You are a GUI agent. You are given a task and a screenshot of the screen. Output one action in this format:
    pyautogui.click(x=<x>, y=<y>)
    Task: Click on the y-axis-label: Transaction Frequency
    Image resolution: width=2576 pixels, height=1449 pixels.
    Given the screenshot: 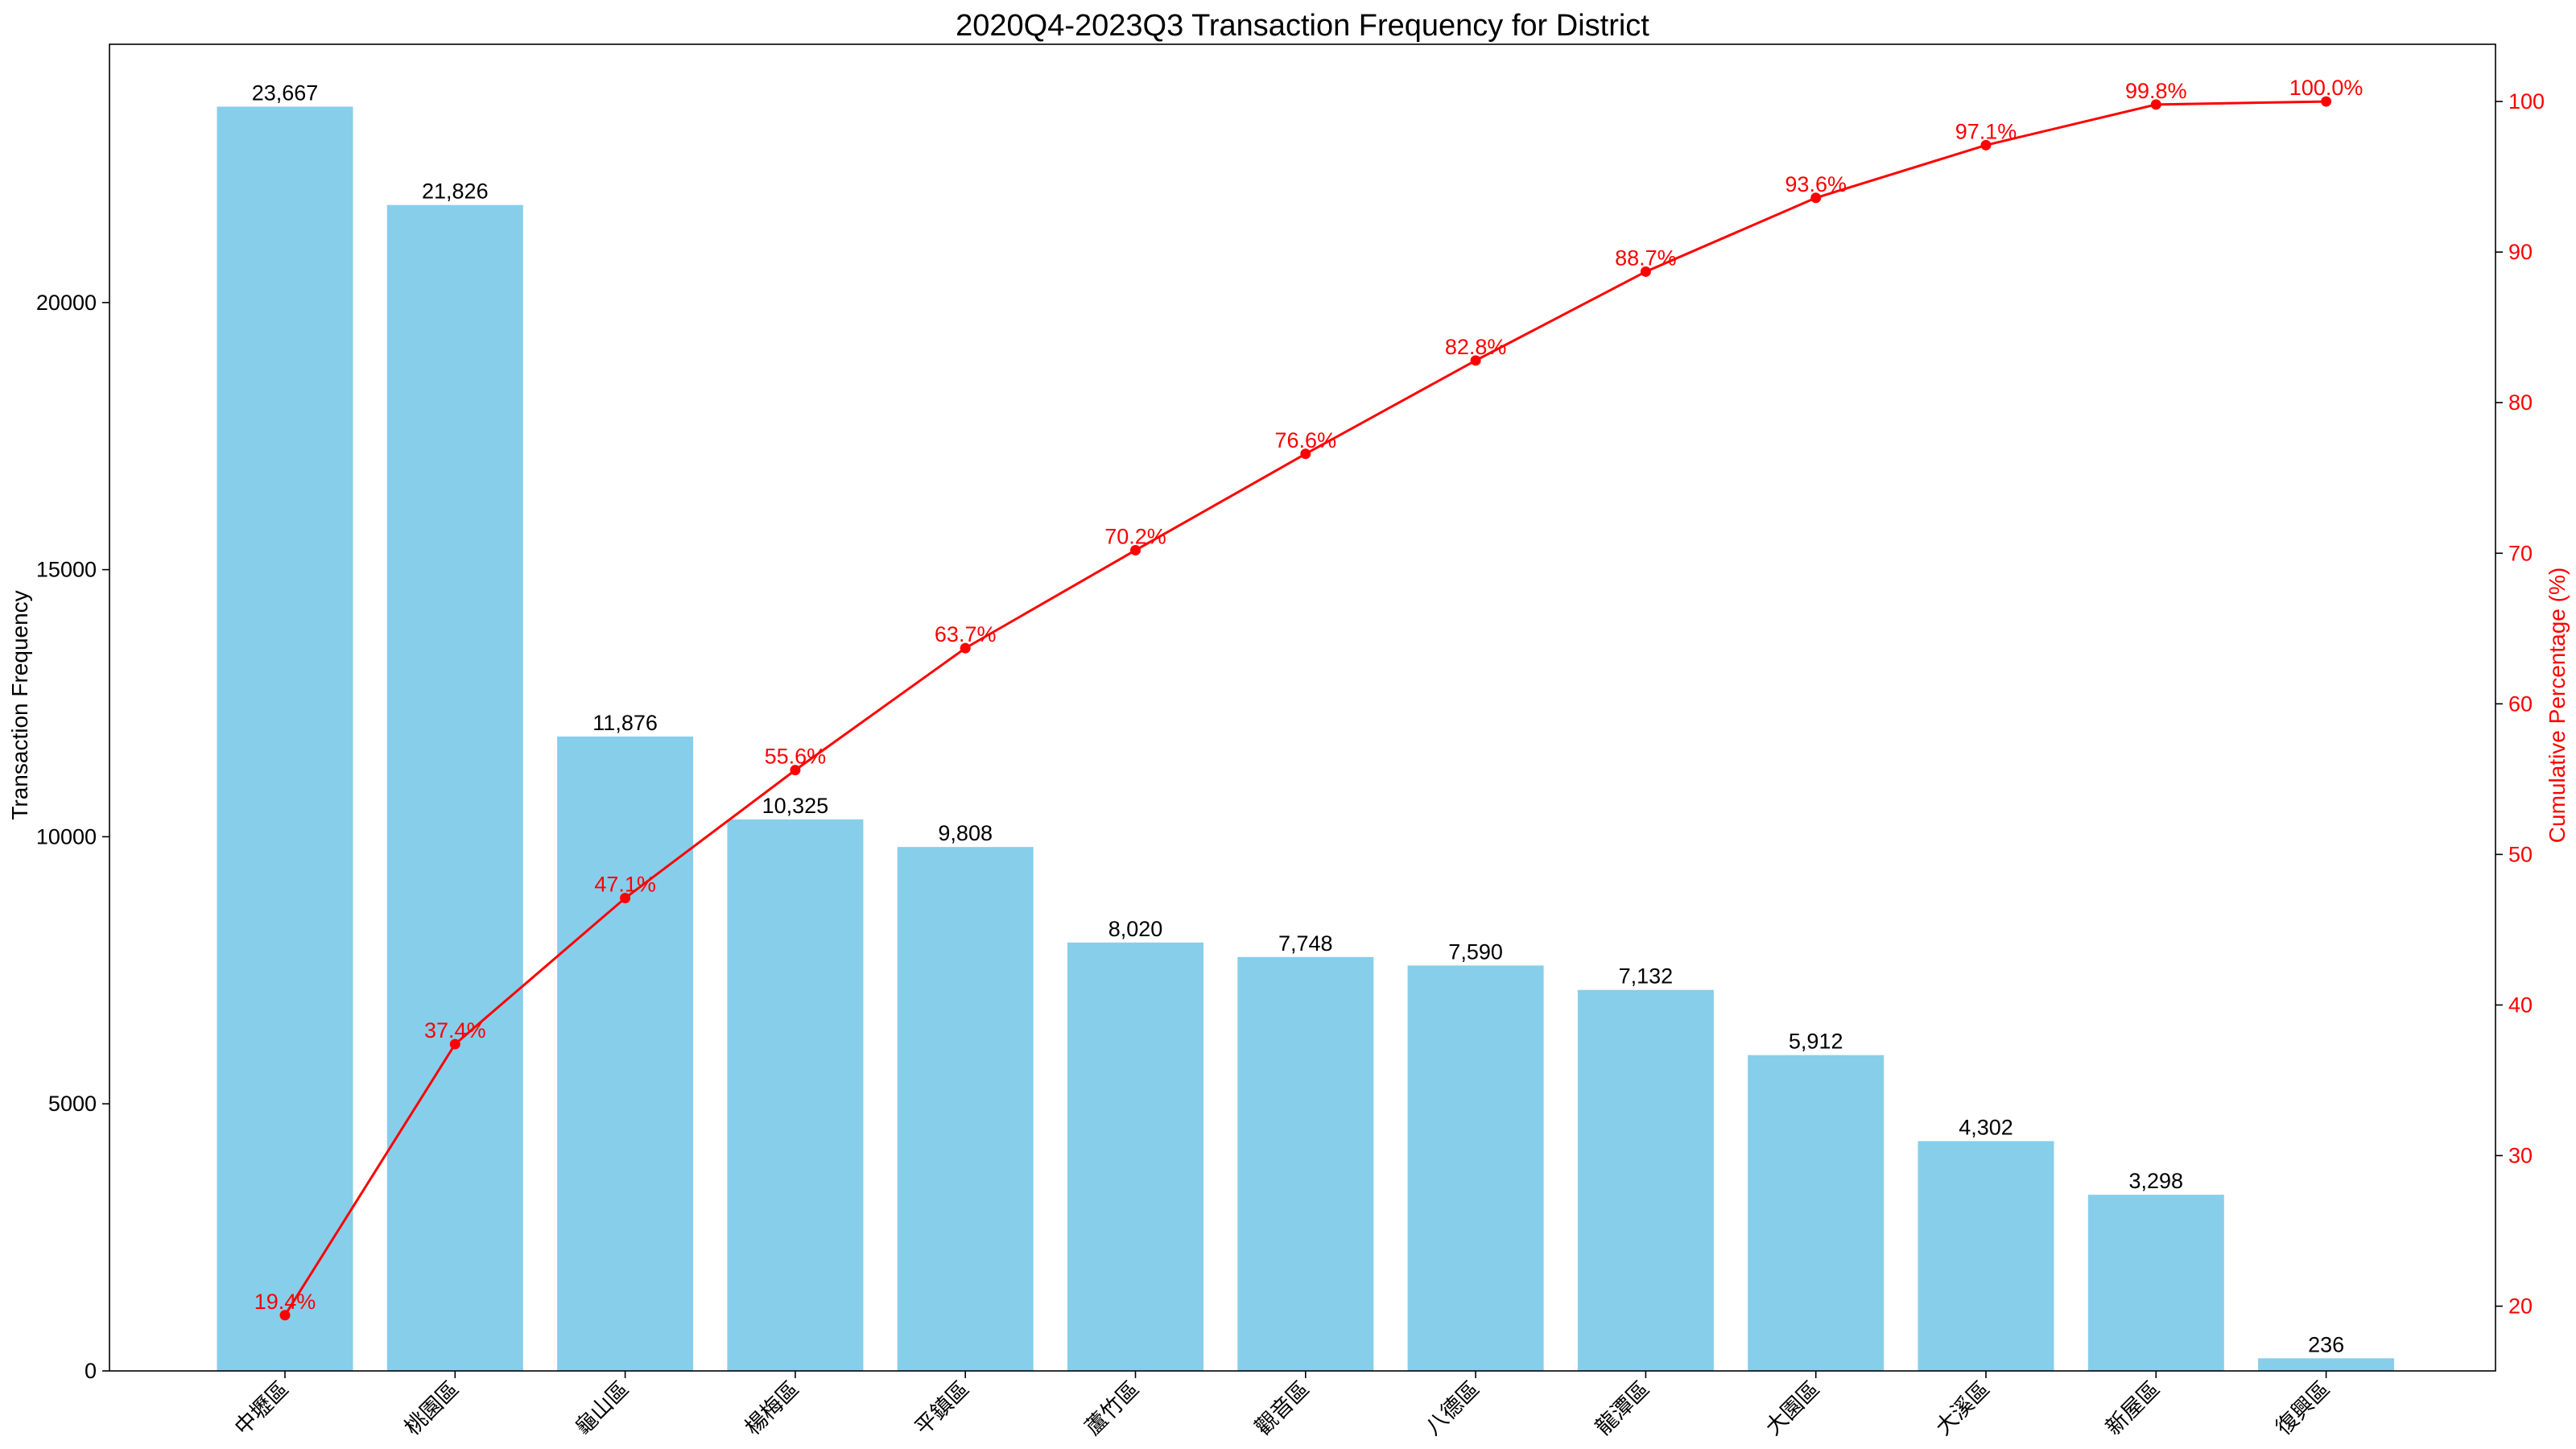 What is the action you would take?
    pyautogui.click(x=19, y=704)
    